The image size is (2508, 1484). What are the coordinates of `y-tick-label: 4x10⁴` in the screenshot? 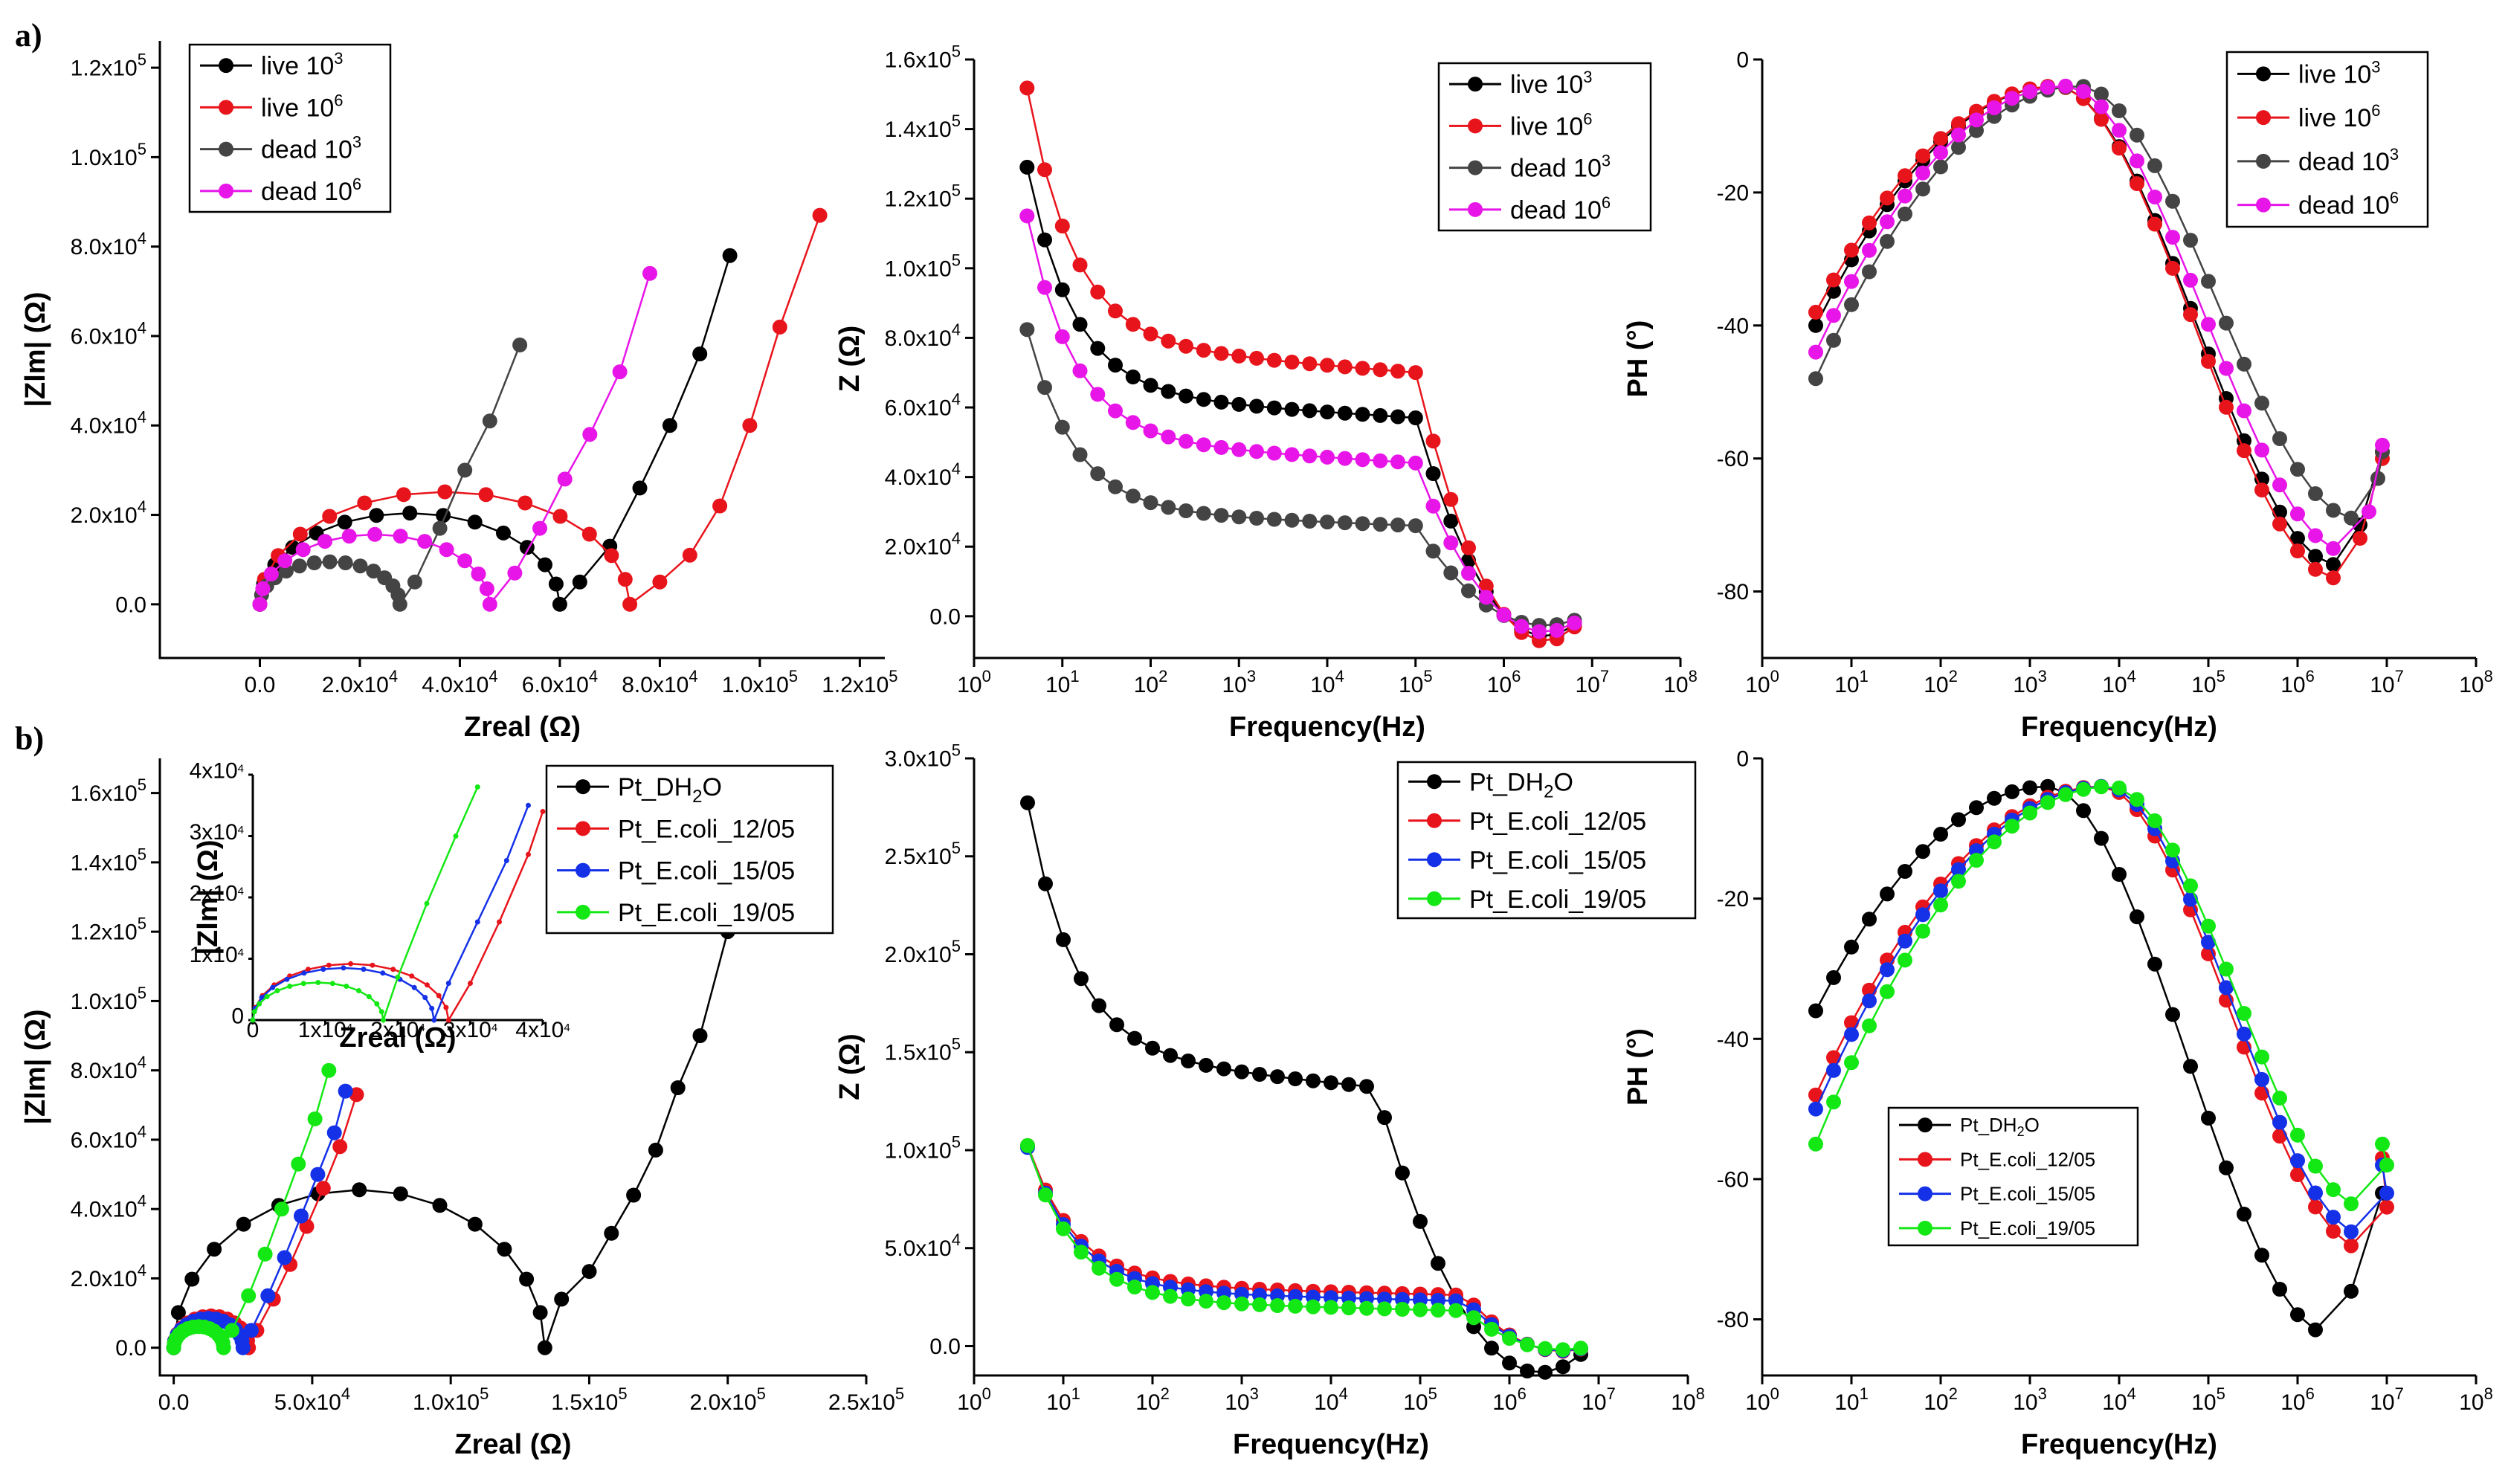 It's located at (217, 771).